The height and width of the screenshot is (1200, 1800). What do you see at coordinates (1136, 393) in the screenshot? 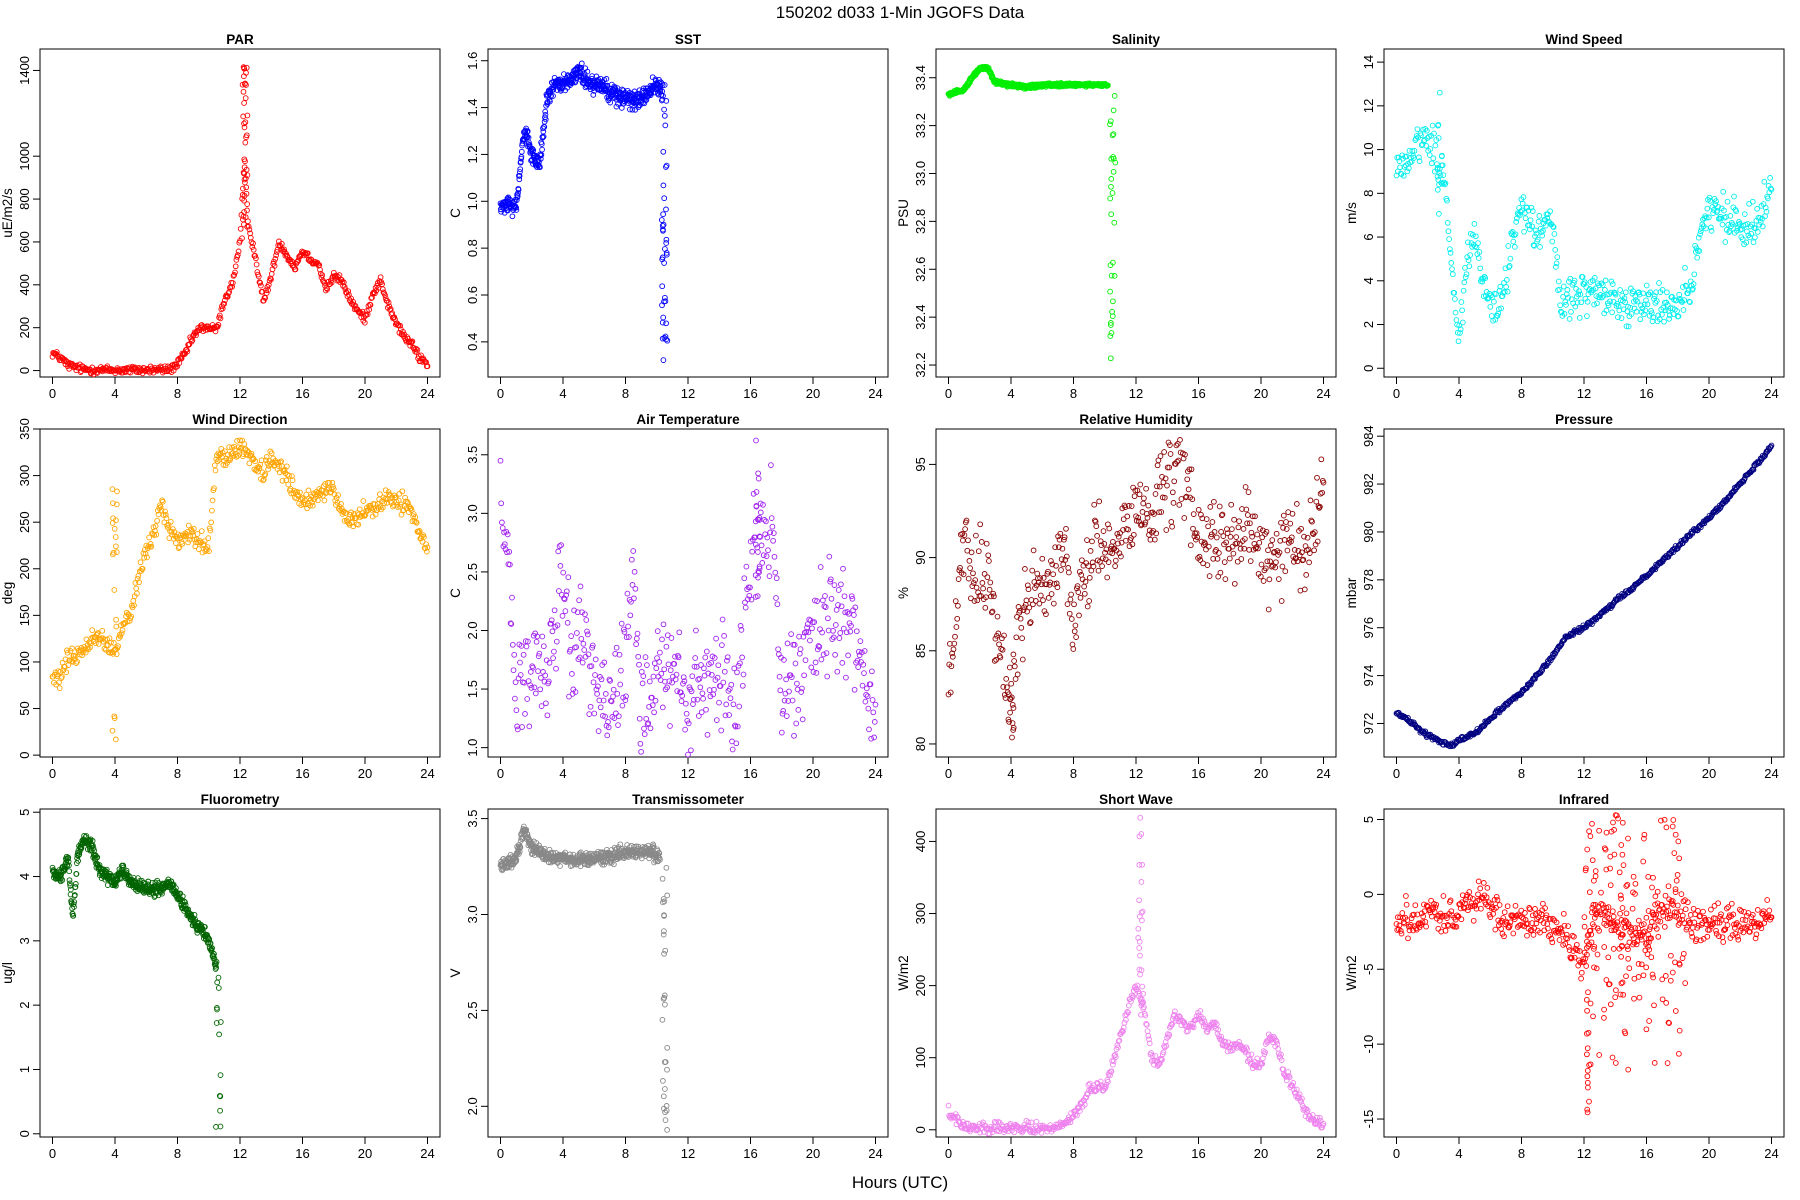
I see `x-tick-label: 12` at bounding box center [1136, 393].